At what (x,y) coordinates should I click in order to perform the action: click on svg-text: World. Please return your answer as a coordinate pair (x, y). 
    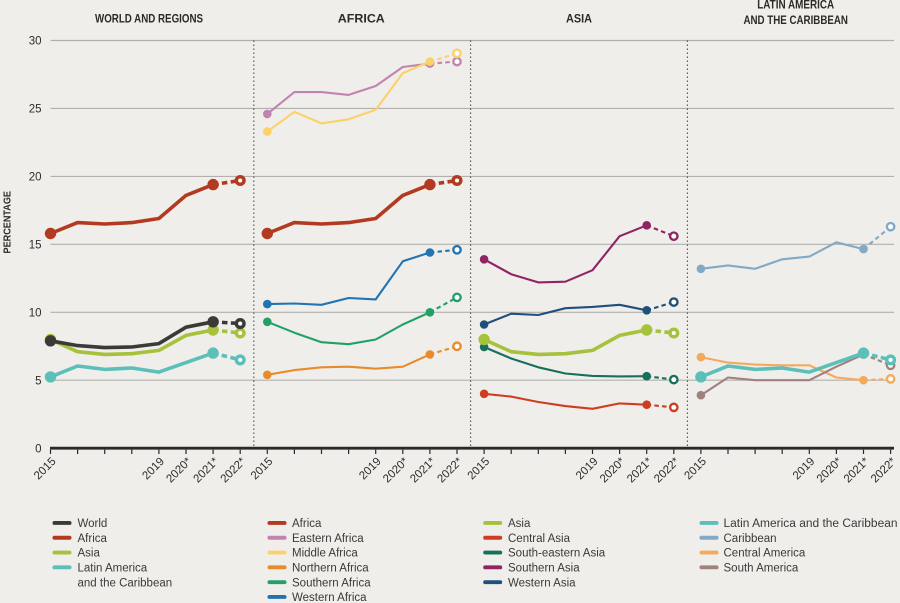
    Looking at the image, I should click on (93, 524).